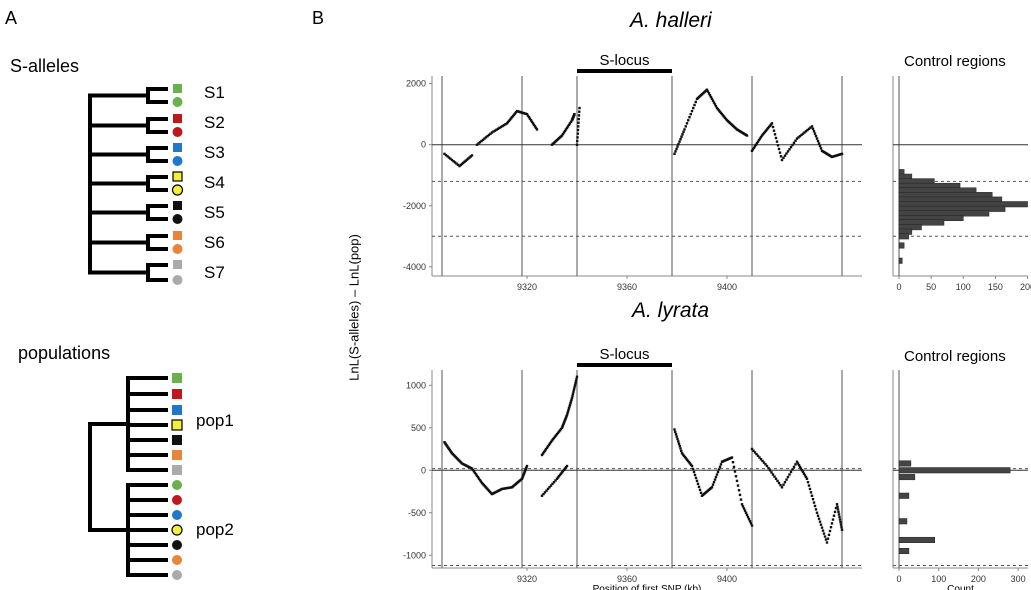  Describe the element at coordinates (995, 287) in the screenshot. I see `x-tick-label: 150` at that location.